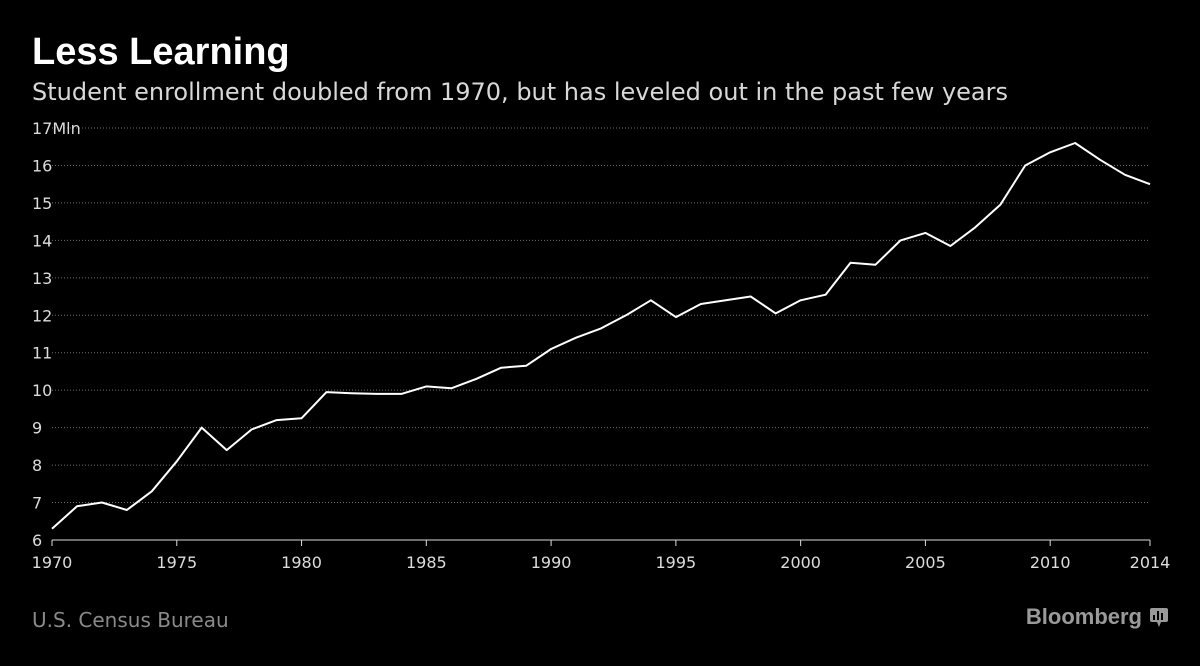 The height and width of the screenshot is (666, 1200). Describe the element at coordinates (37, 465) in the screenshot. I see `y-tick-label: 8` at that location.